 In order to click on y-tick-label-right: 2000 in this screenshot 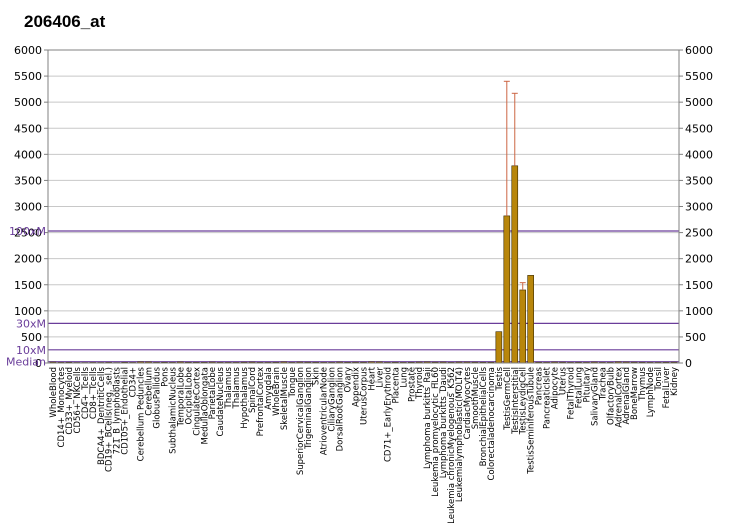, I will do `click(699, 259)`.